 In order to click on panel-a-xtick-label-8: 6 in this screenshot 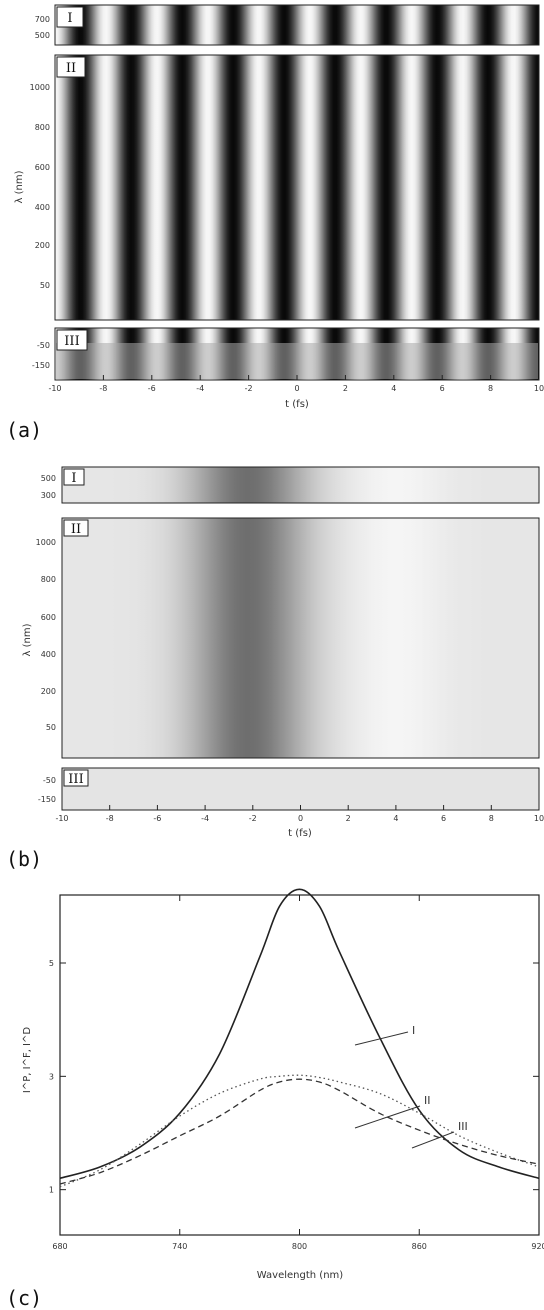, I will do `click(442, 388)`.